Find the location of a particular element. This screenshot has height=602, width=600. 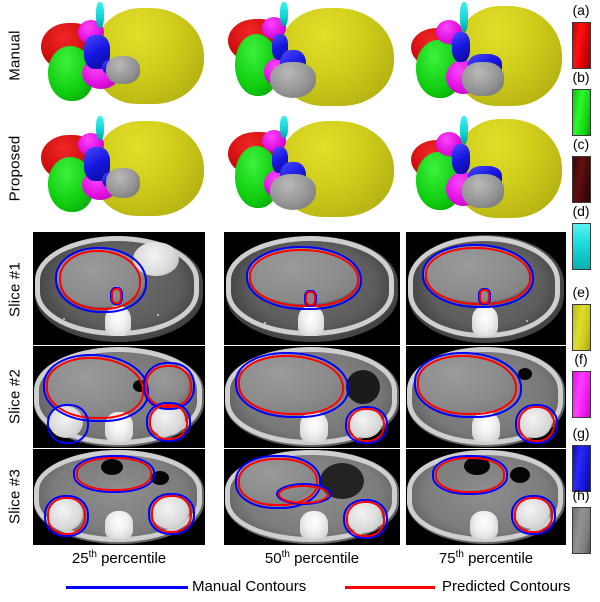

legend-swatch-a is located at coordinates (581, 45).